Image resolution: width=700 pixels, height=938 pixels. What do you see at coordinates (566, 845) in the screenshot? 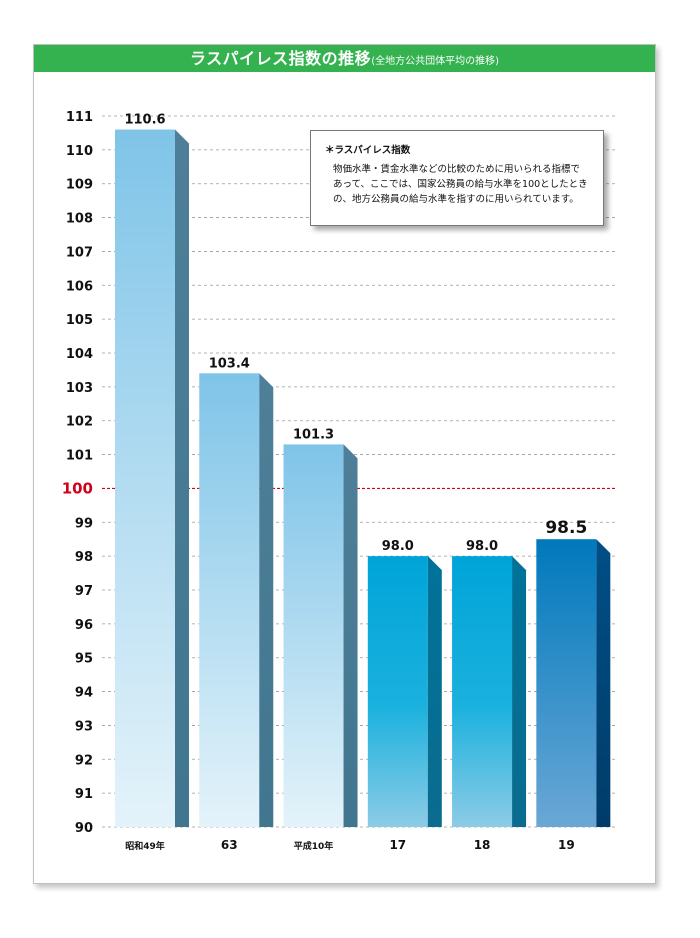
I see `x-tick-label: 19` at bounding box center [566, 845].